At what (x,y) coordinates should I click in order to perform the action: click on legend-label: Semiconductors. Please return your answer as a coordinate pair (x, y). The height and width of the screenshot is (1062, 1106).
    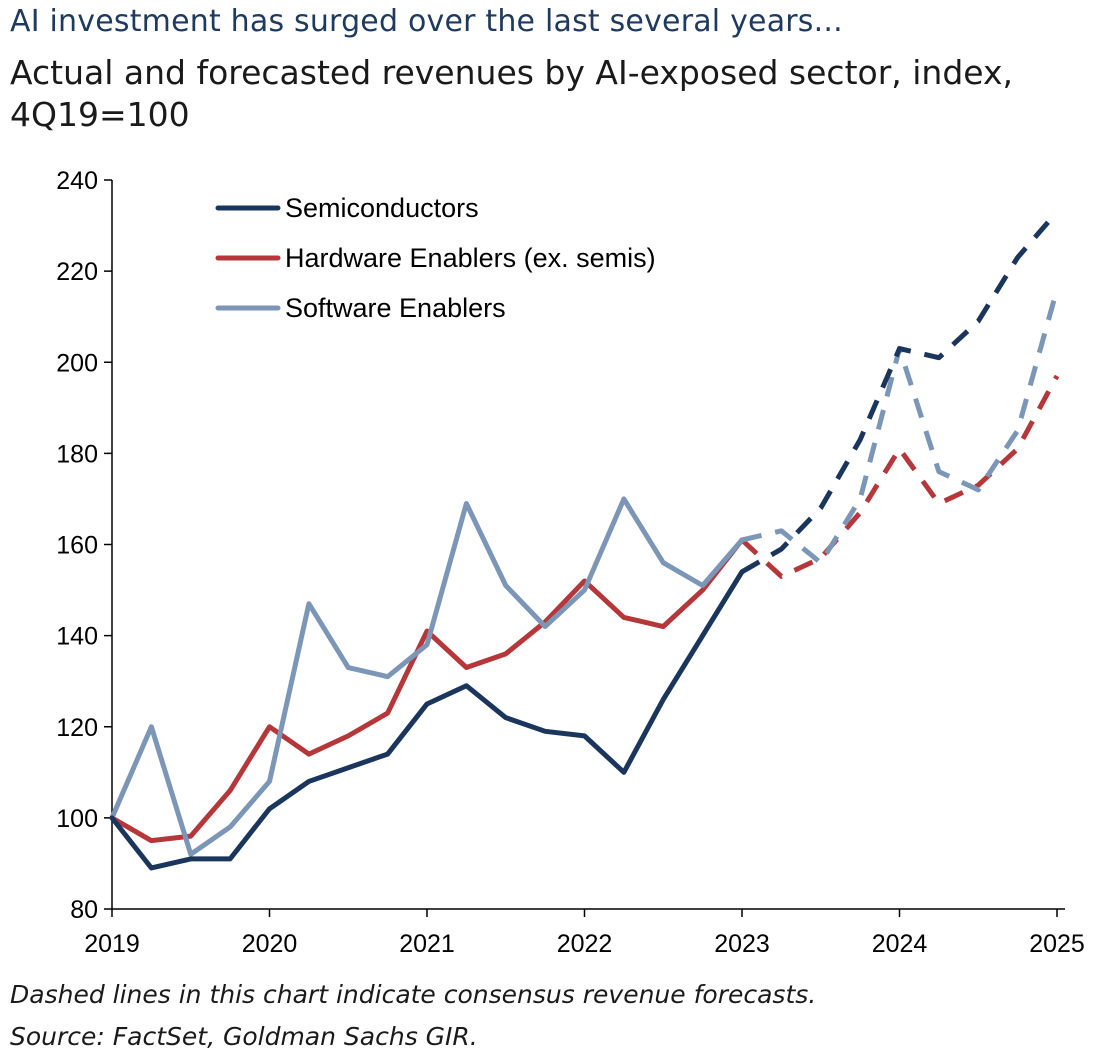
    Looking at the image, I should click on (382, 208).